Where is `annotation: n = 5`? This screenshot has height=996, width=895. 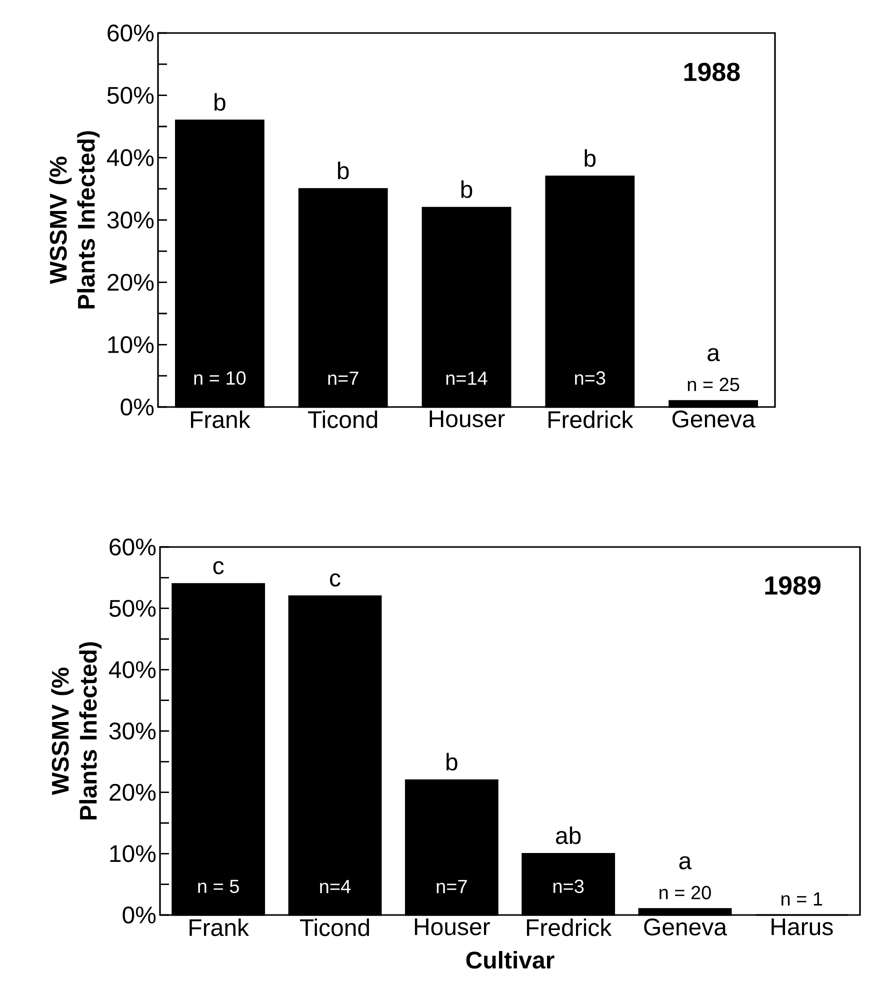 annotation: n = 5 is located at coordinates (218, 887).